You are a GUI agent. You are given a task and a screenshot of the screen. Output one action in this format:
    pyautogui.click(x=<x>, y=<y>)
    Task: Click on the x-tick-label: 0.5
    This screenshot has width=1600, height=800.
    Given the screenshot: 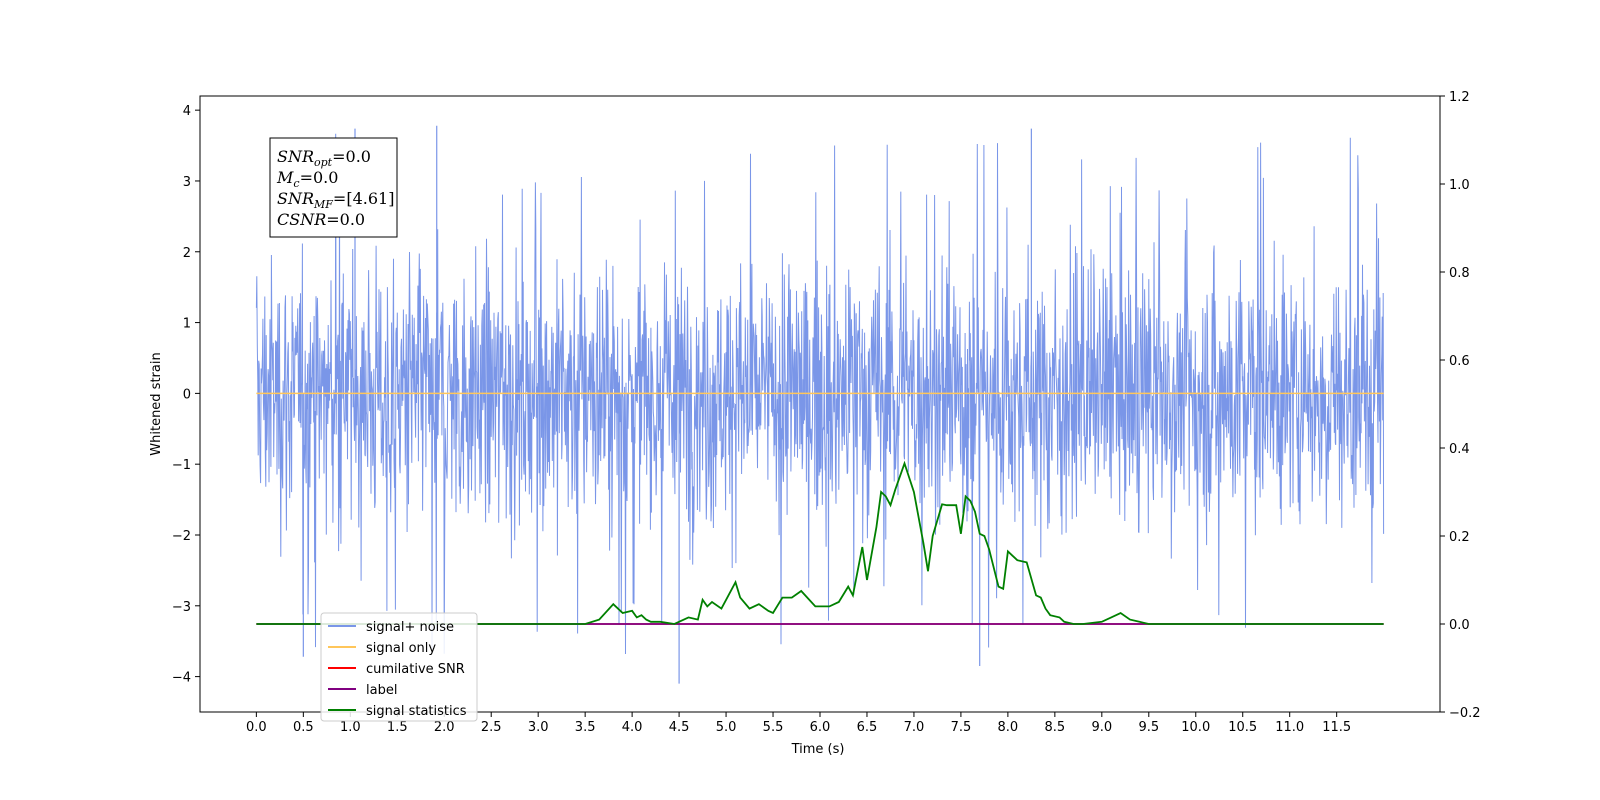 What is the action you would take?
    pyautogui.click(x=303, y=727)
    